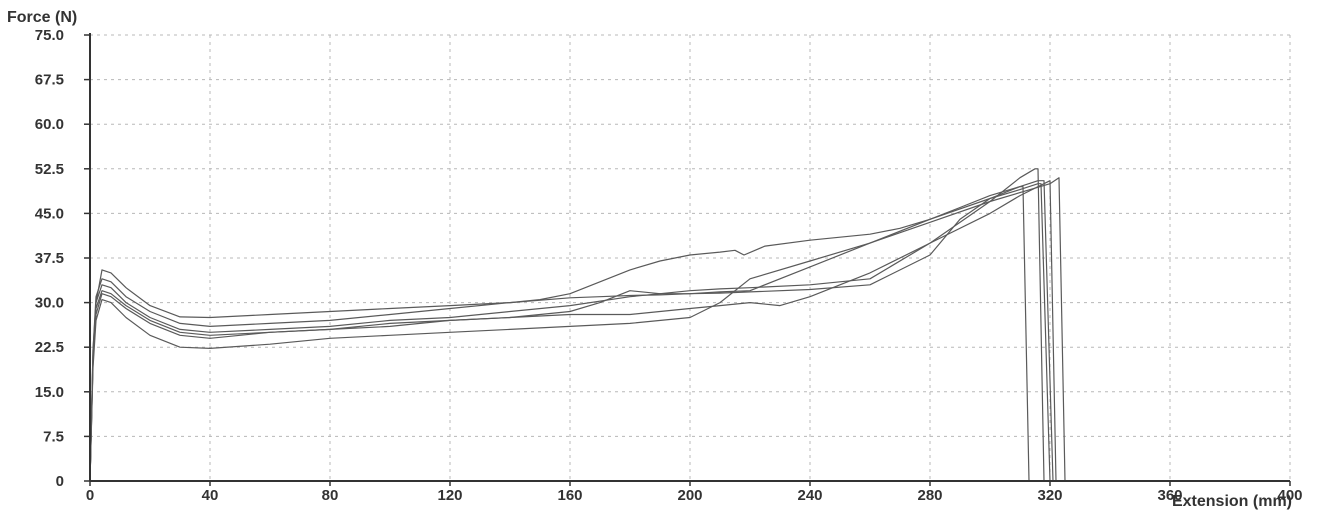  I want to click on y-tick-label: 7.5, so click(53, 436).